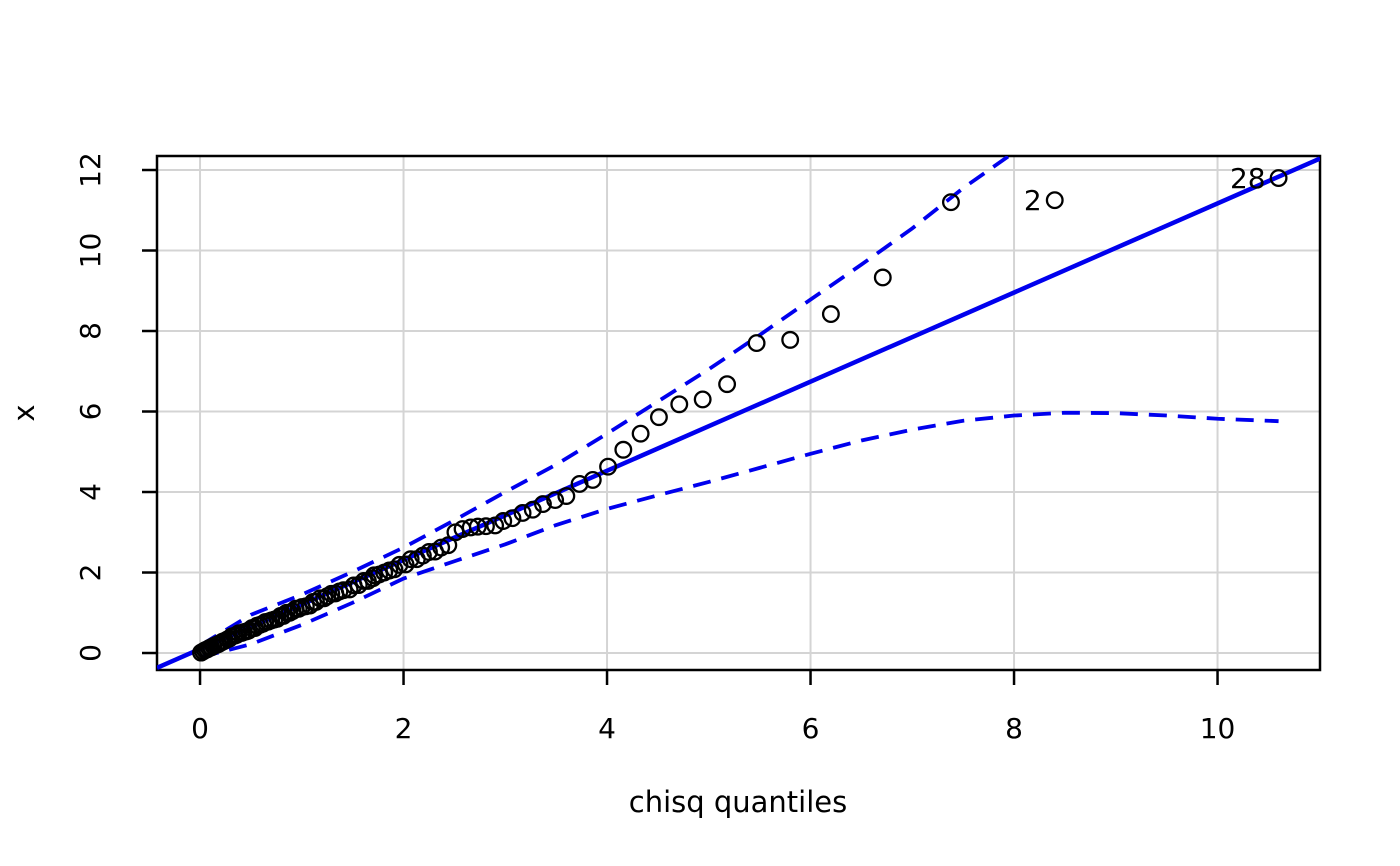  What do you see at coordinates (1033, 200) in the screenshot?
I see `point-label: 2` at bounding box center [1033, 200].